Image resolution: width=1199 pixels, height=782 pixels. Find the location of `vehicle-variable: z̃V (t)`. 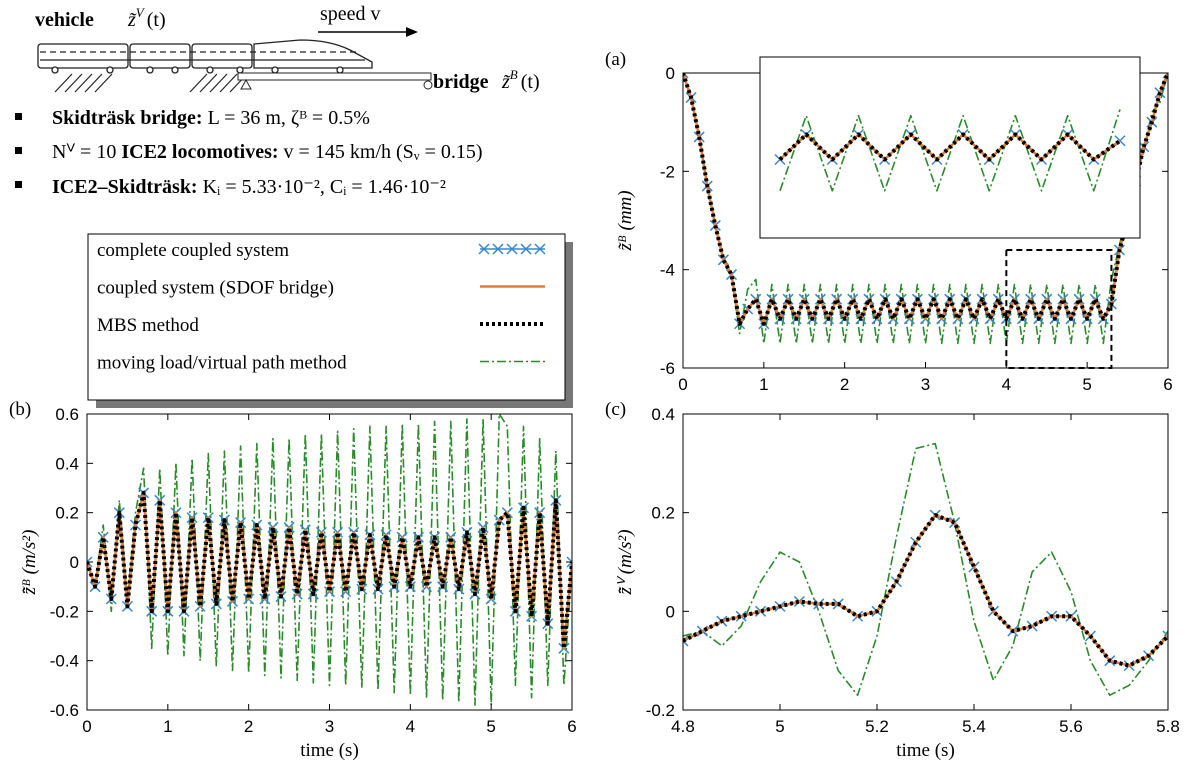

vehicle-variable: z̃V (t) is located at coordinates (146, 18).